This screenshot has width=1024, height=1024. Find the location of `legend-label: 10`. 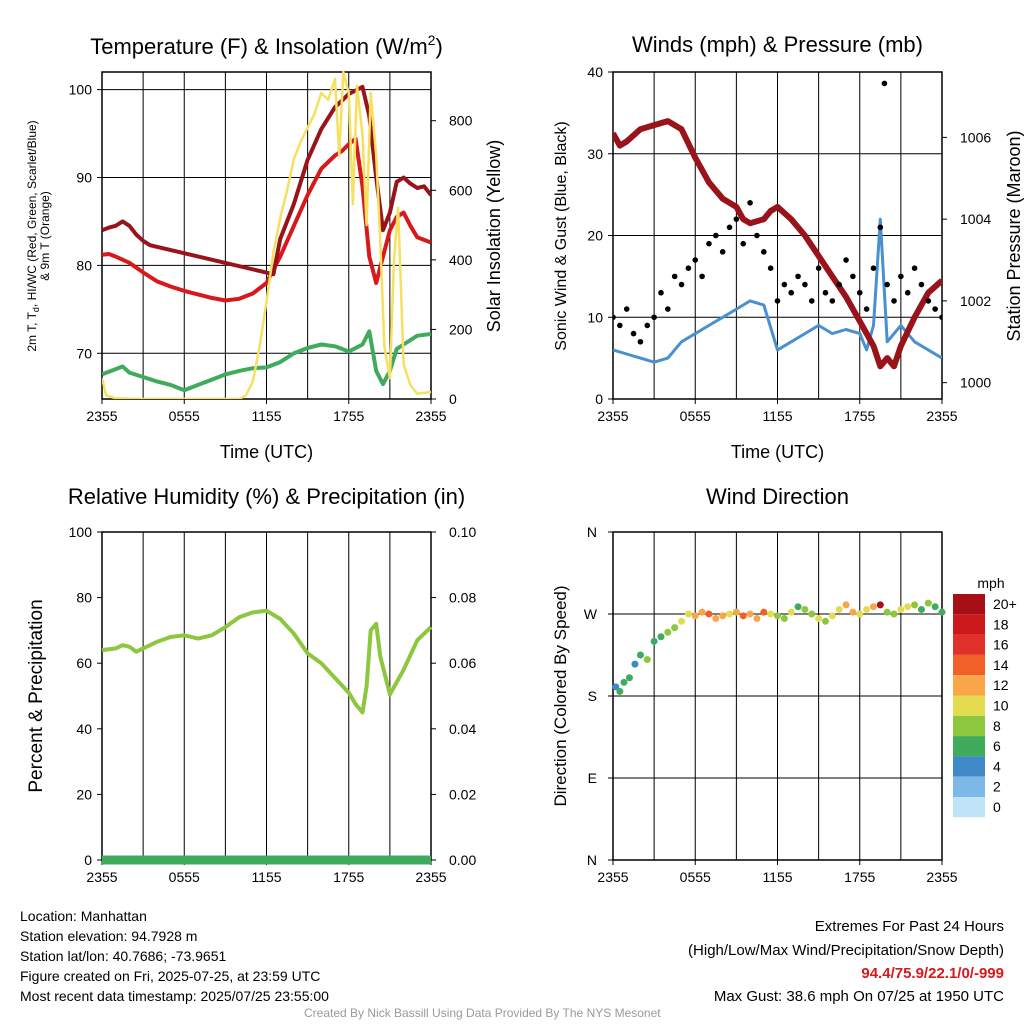

legend-label: 10 is located at coordinates (1001, 706).